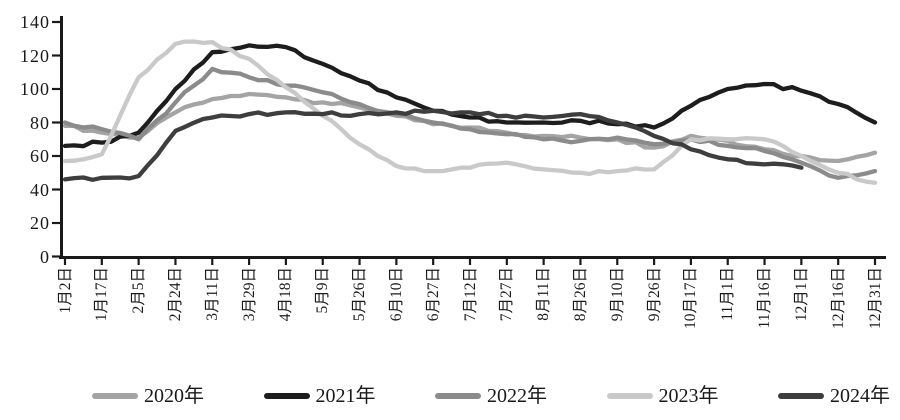 The width and height of the screenshot is (900, 420). I want to click on chart-legend: 2020年 2021年 2022年 2023年 2024年, so click(491, 396).